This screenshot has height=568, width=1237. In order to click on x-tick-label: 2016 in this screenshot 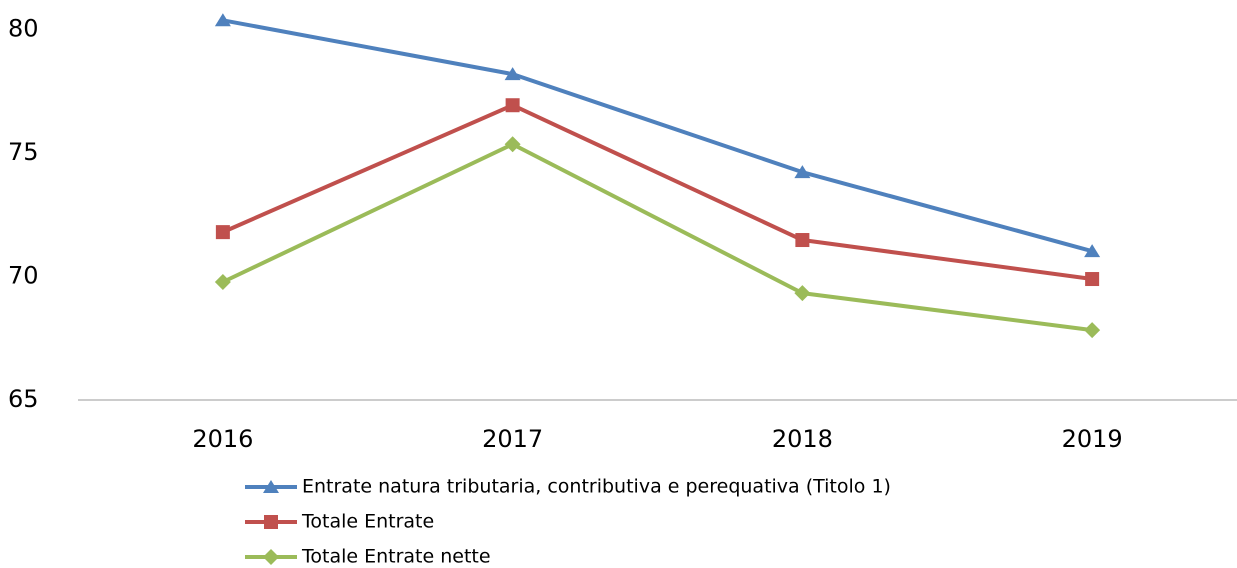, I will do `click(222, 439)`.